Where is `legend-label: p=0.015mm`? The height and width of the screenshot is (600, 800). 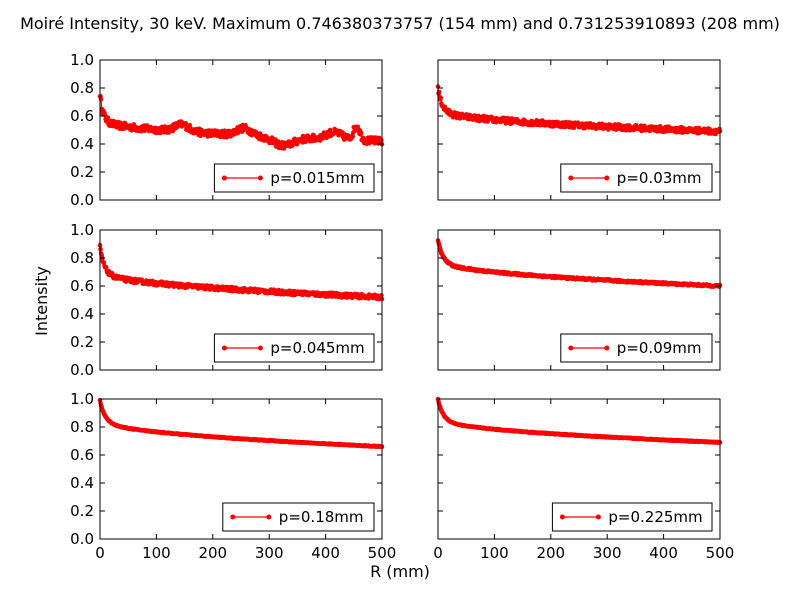 legend-label: p=0.015mm is located at coordinates (317, 178).